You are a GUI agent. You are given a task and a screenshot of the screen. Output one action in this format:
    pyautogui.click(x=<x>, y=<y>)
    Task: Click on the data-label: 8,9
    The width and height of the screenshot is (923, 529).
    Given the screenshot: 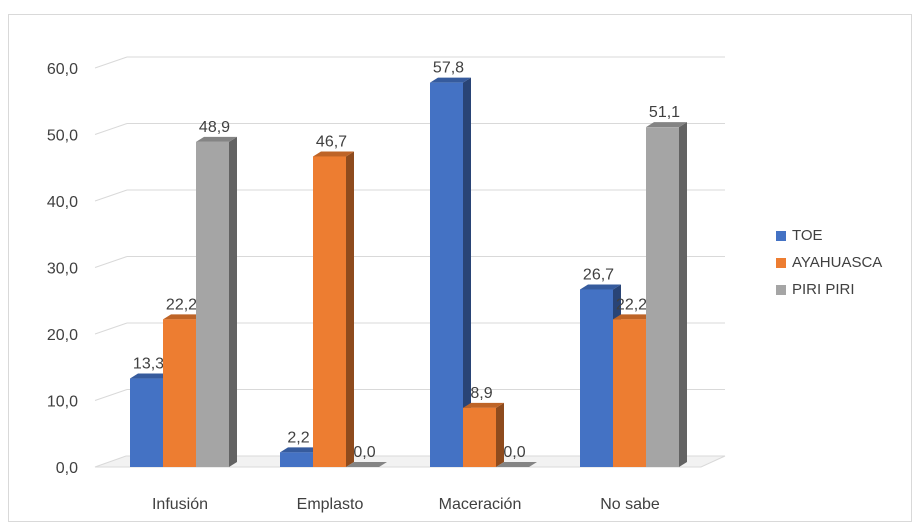 What is the action you would take?
    pyautogui.click(x=481, y=393)
    